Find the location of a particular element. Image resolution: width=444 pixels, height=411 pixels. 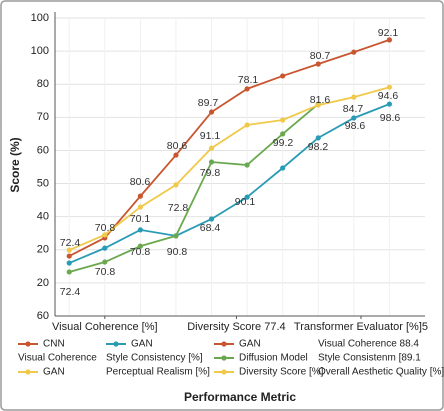

data-label: 91.1 is located at coordinates (210, 136).